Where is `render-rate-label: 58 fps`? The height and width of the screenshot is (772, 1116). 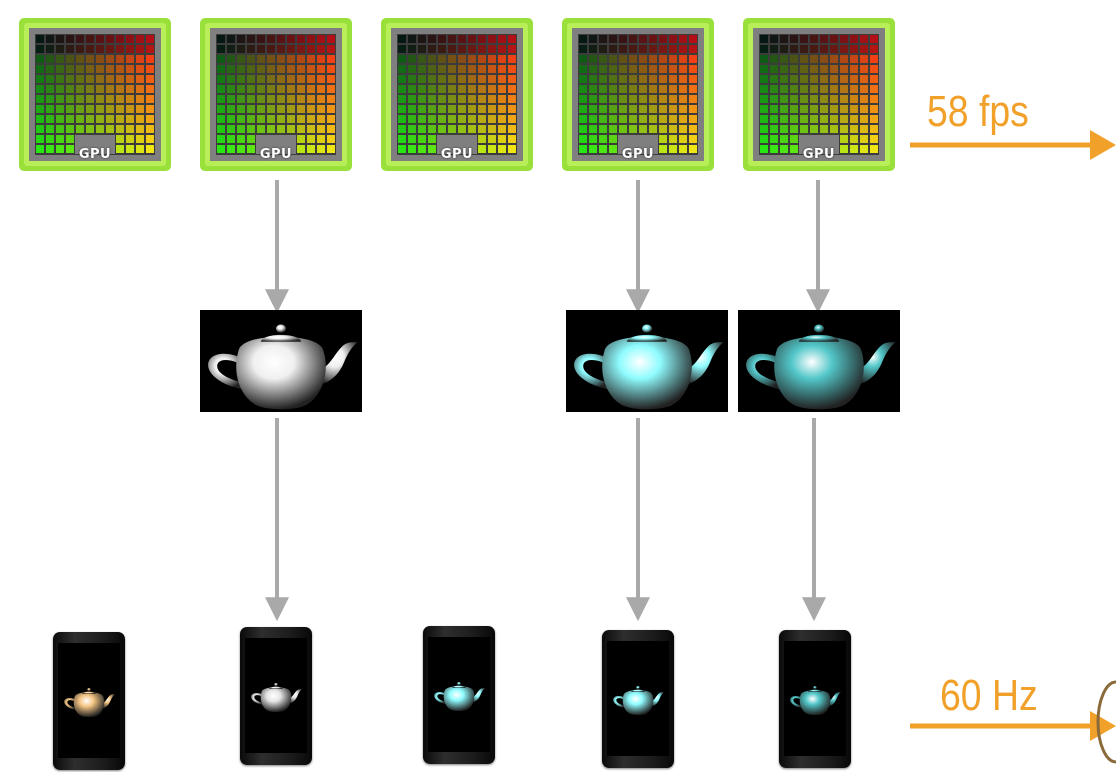 render-rate-label: 58 fps is located at coordinates (978, 111).